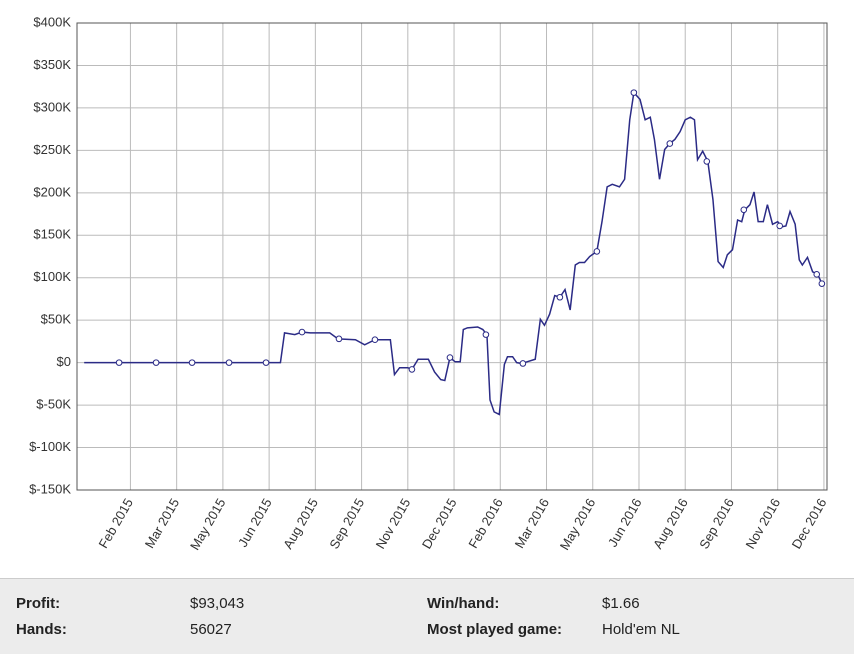 The width and height of the screenshot is (854, 654). I want to click on y-tick-label: $300K, so click(52, 106).